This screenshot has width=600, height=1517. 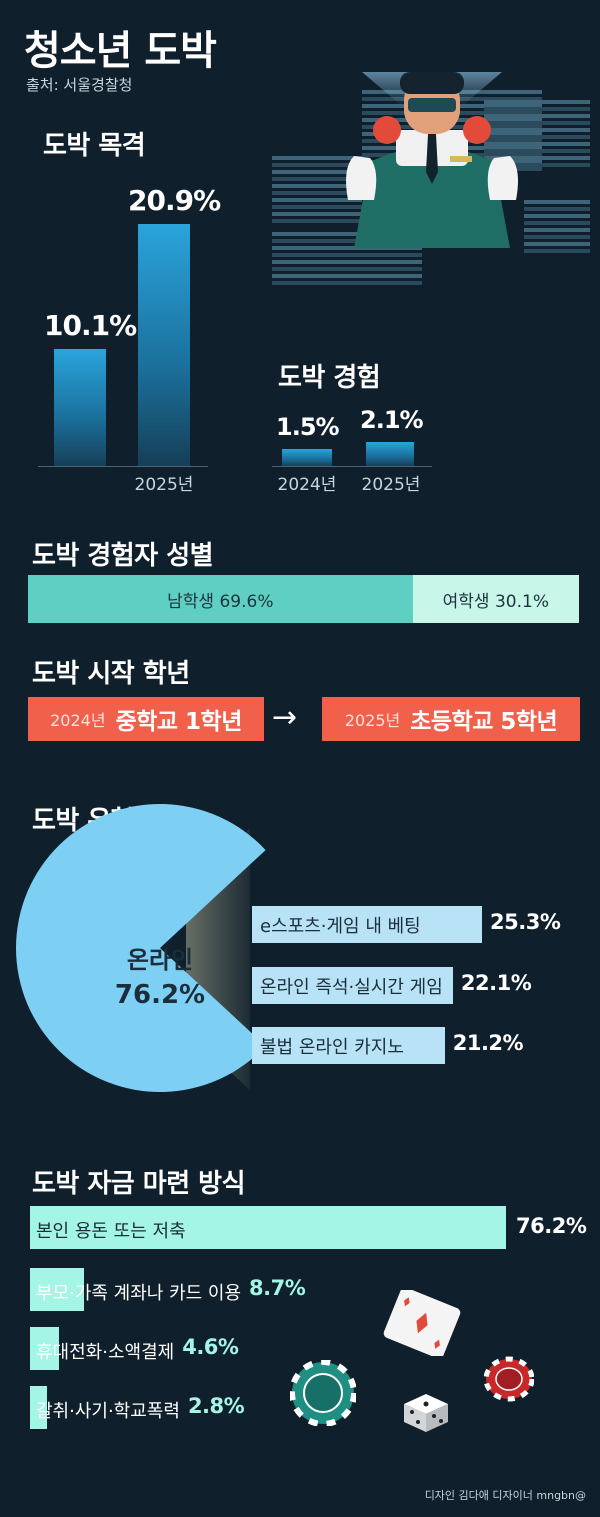 I want to click on grade-2025-value: 초등학교 5학년, so click(x=484, y=722).